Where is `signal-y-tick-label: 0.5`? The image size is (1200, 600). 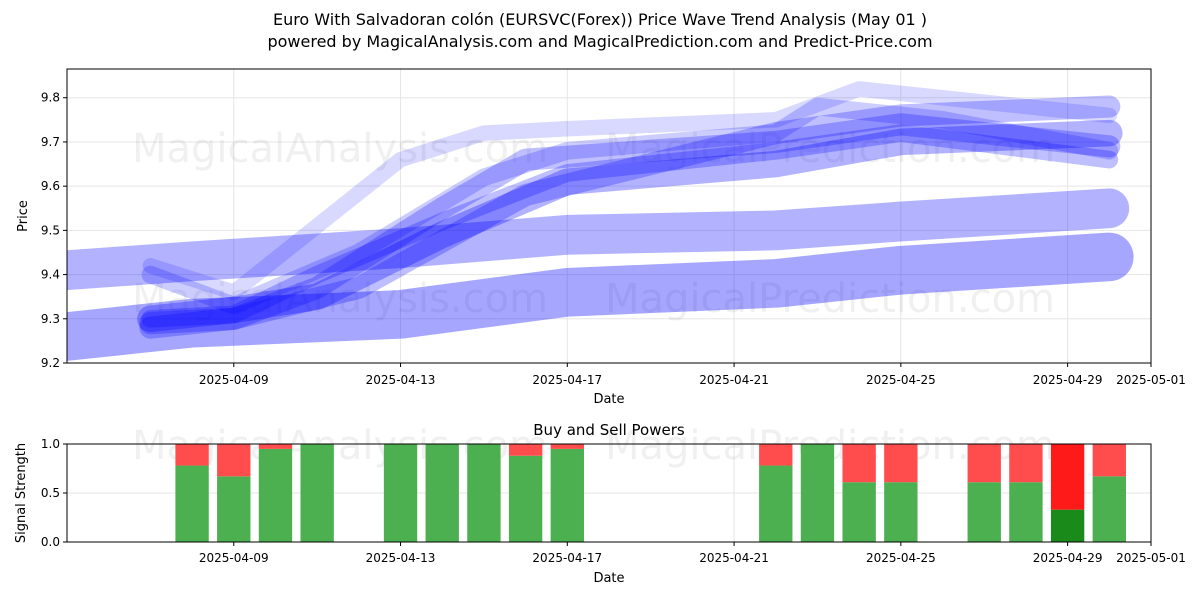
signal-y-tick-label: 0.5 is located at coordinates (50, 493).